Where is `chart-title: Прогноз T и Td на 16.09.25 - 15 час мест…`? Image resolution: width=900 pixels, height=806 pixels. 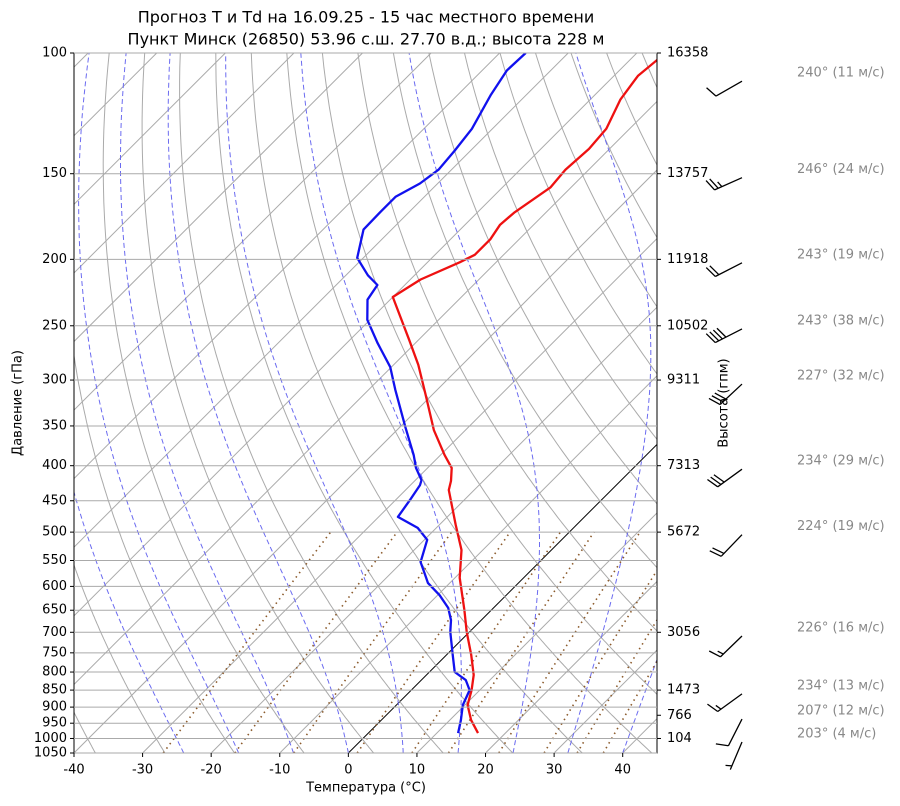
chart-title: Прогноз T и Td на 16.09.25 - 15 час мест… is located at coordinates (366, 17).